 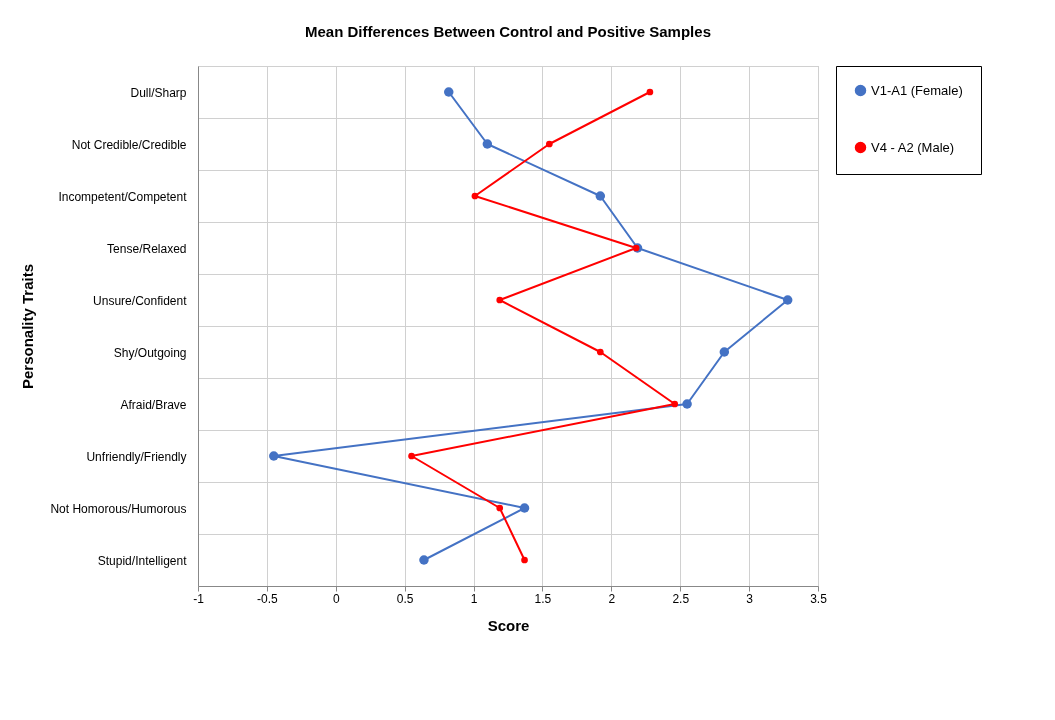 I want to click on x-tick-label: 0.5, so click(x=405, y=598).